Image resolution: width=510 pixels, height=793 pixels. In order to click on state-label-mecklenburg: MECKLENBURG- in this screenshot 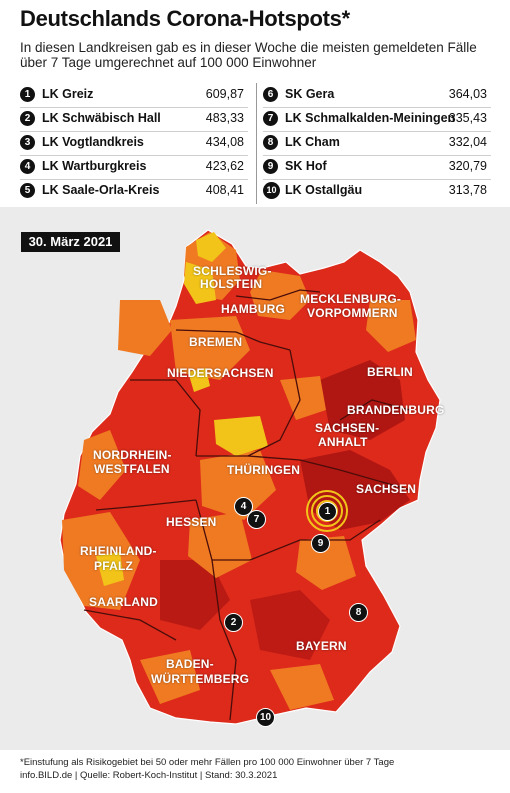, I will do `click(351, 299)`.